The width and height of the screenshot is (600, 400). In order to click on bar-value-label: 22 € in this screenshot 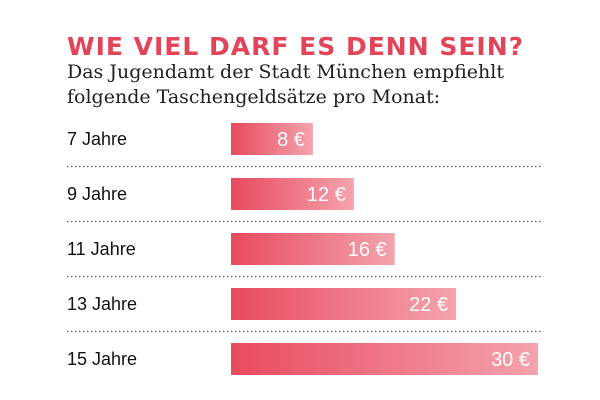, I will do `click(428, 305)`.